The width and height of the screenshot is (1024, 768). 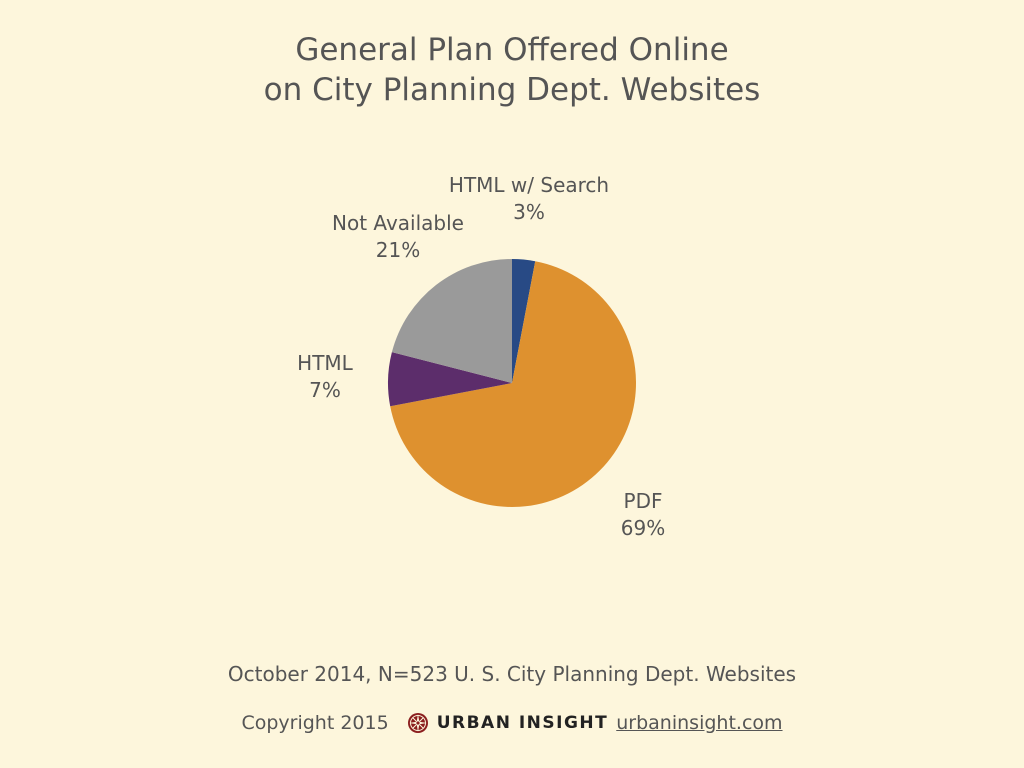 What do you see at coordinates (512, 50) in the screenshot?
I see `chart-title-line-1: General Plan Offered Online` at bounding box center [512, 50].